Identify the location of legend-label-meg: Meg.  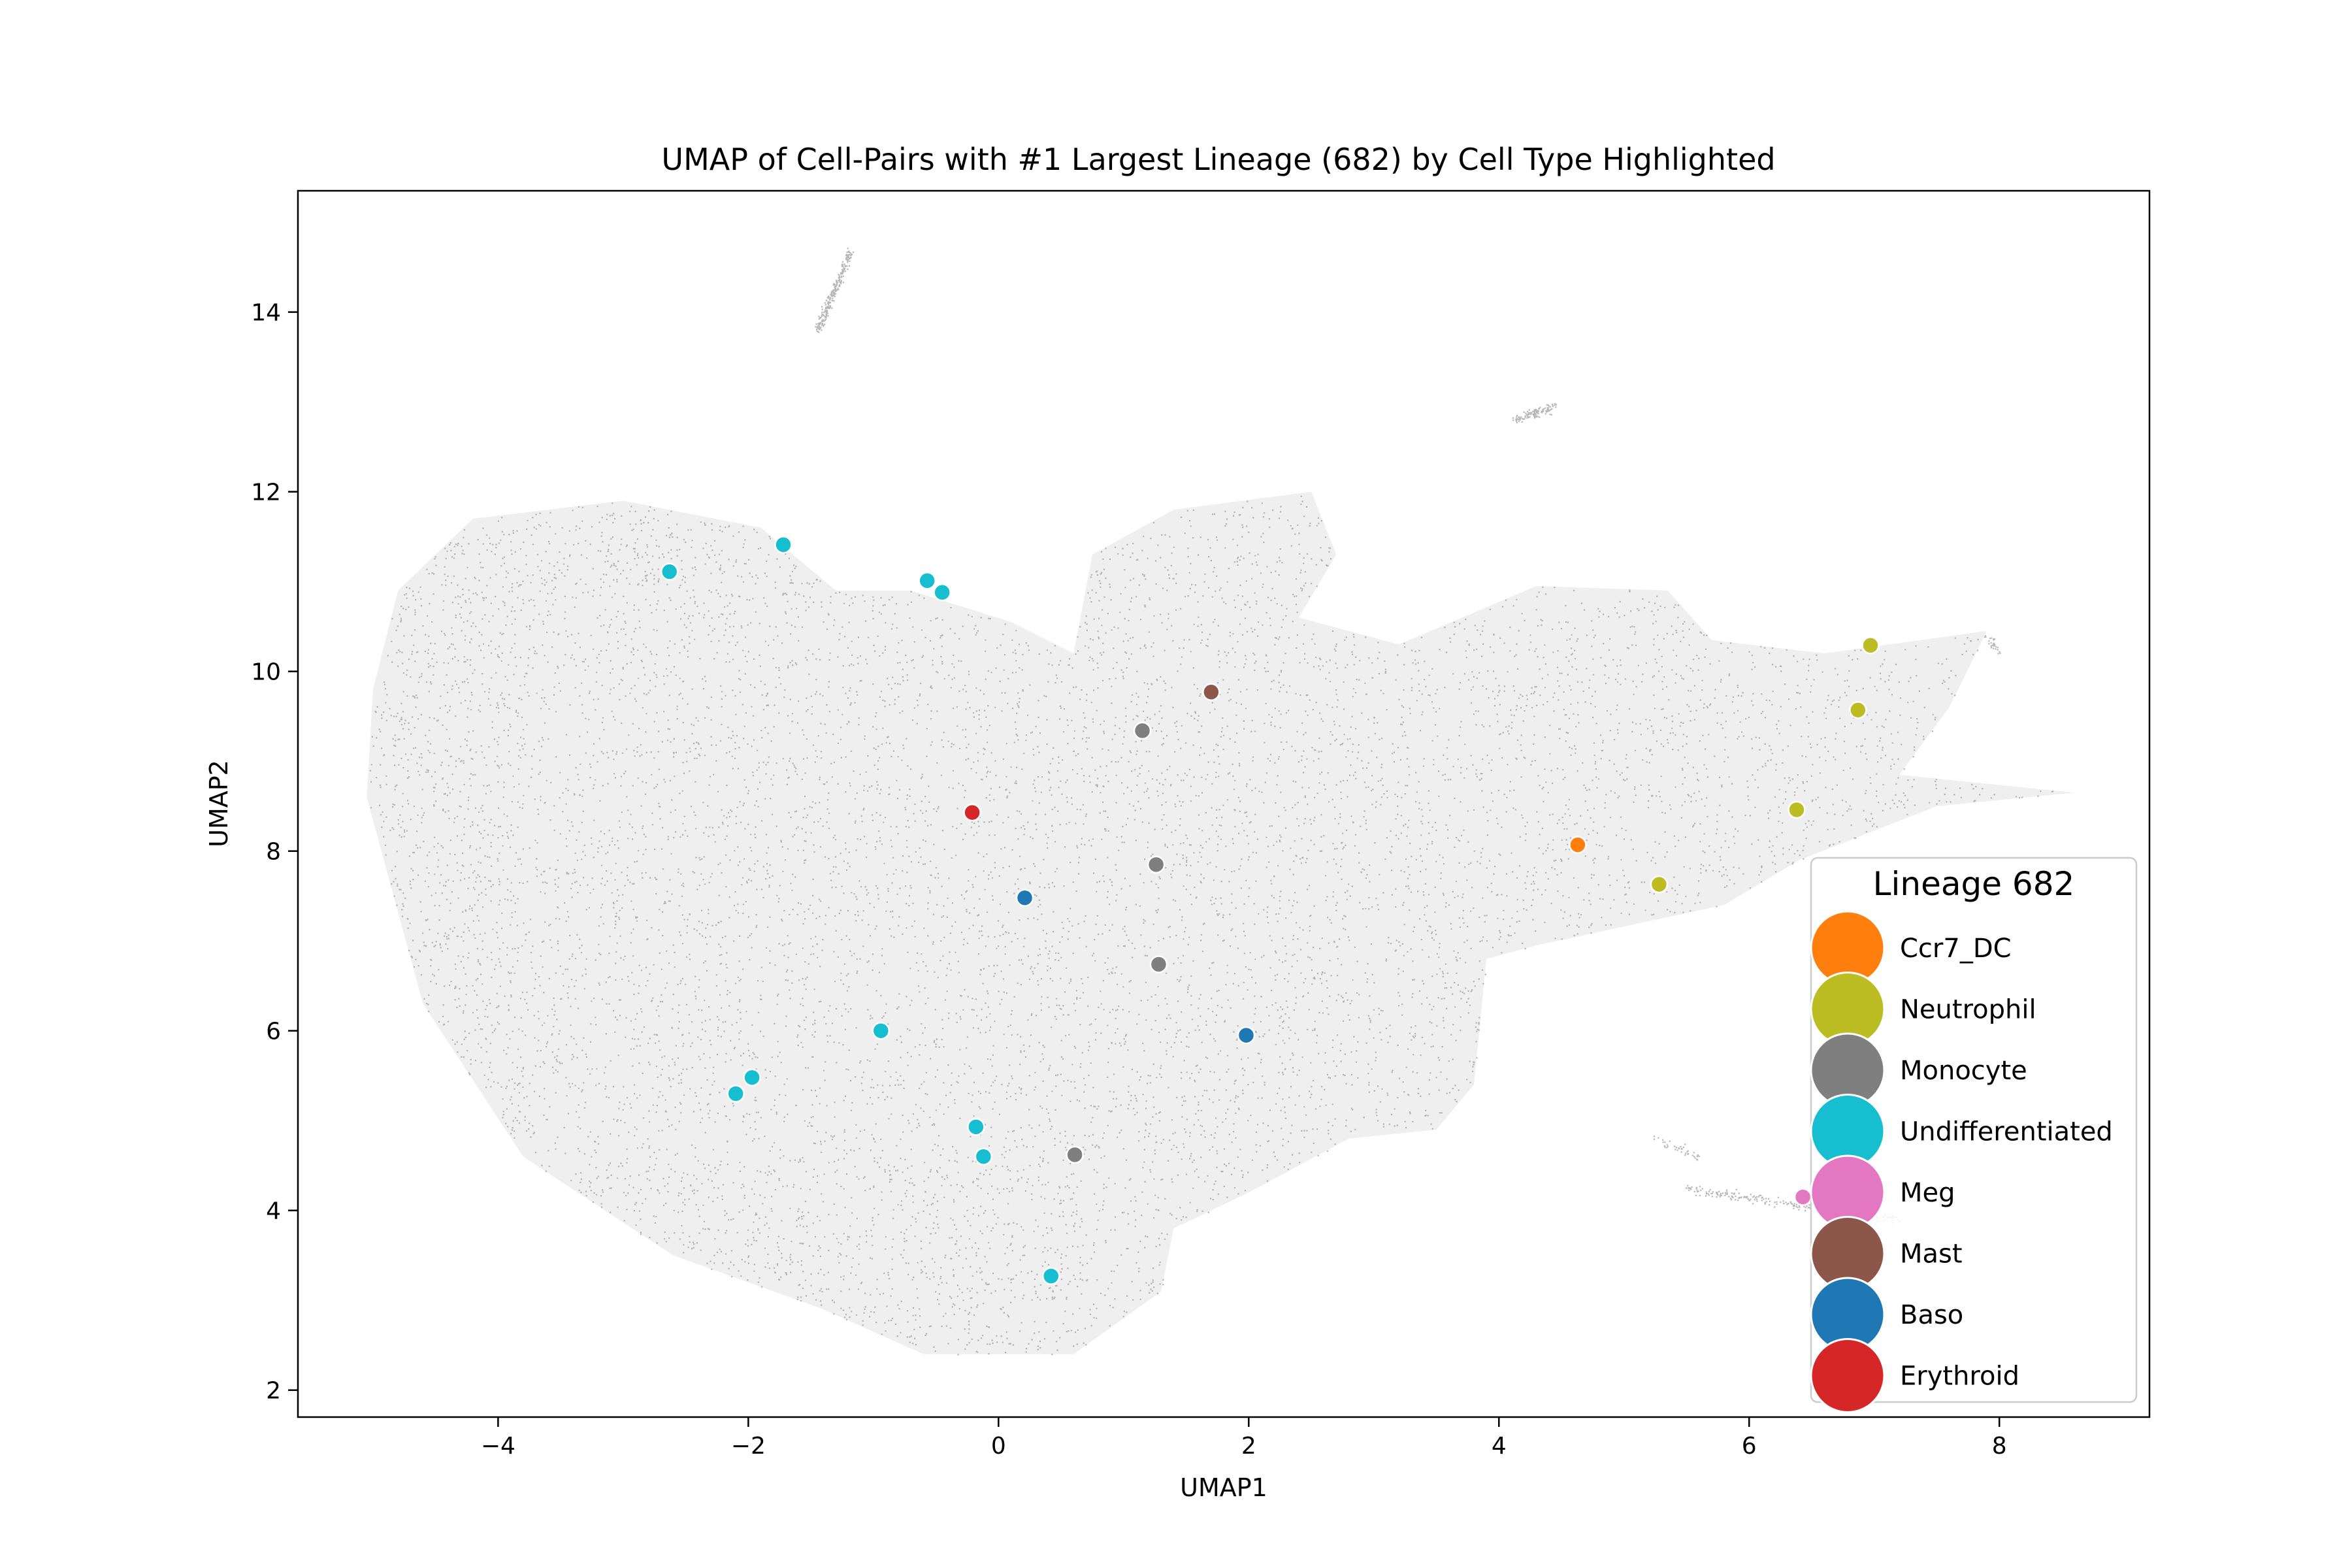
(1927, 1193).